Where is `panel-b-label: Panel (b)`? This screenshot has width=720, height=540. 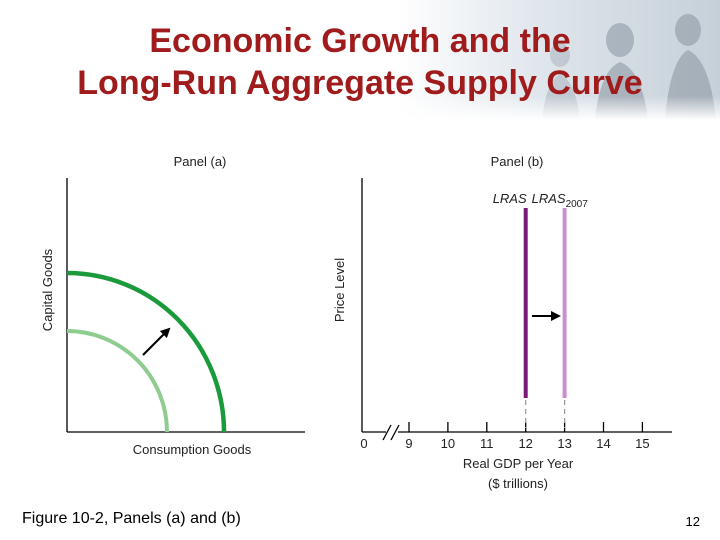
panel-b-label: Panel (b) is located at coordinates (517, 161).